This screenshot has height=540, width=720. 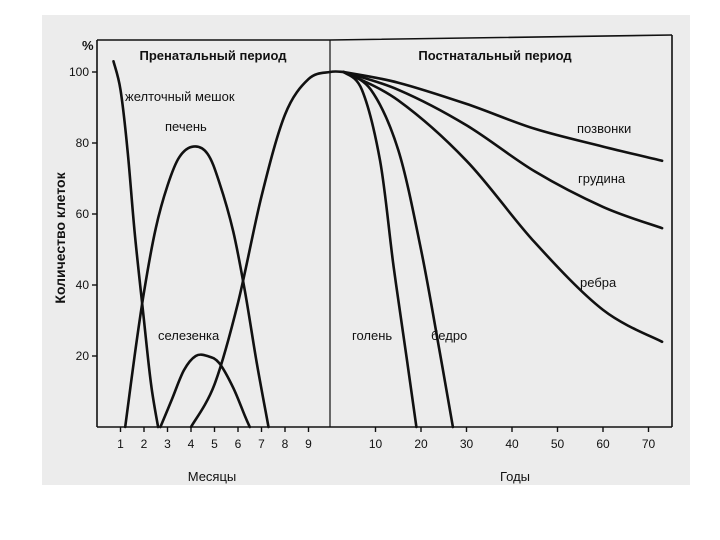 What do you see at coordinates (285, 444) in the screenshot?
I see `x-tick-label: 8` at bounding box center [285, 444].